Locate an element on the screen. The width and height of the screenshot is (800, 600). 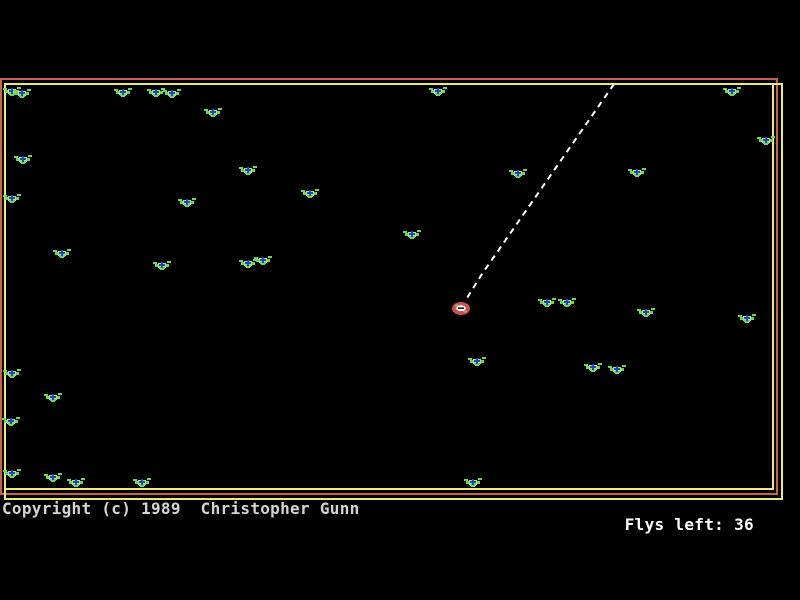
flys-left-counter: Flys left: 36 is located at coordinates (669, 525).